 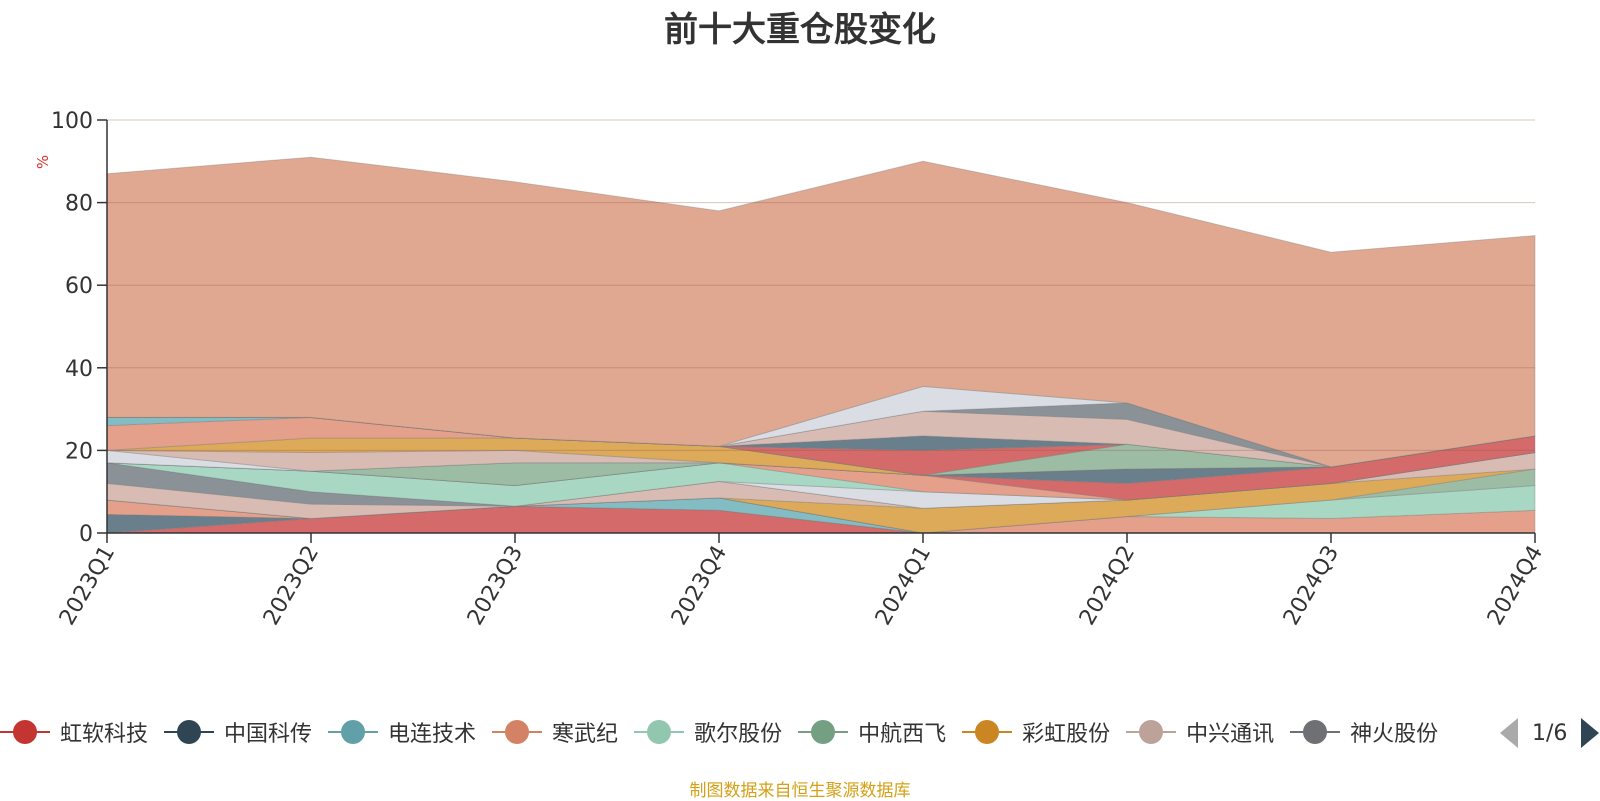 What do you see at coordinates (79, 369) in the screenshot?
I see `y-tick-label-2: 40` at bounding box center [79, 369].